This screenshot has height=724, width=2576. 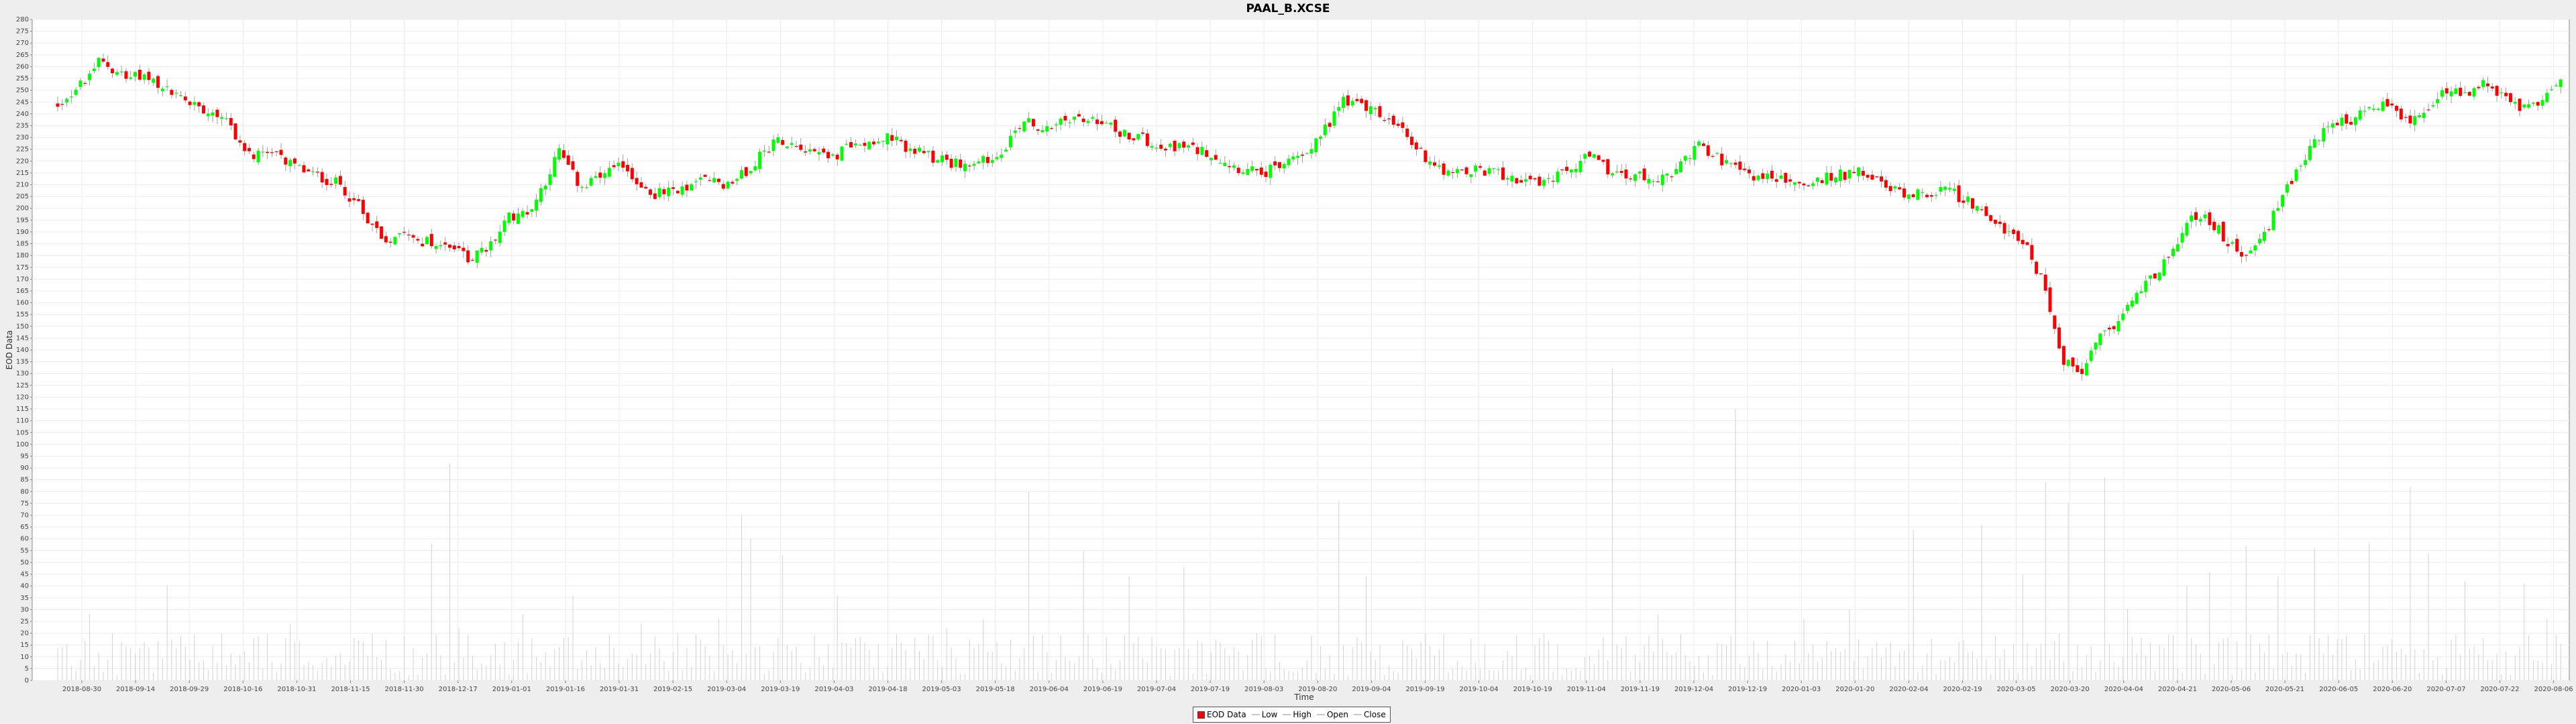 I want to click on x-tick-label: 2018-11-30, so click(x=404, y=689).